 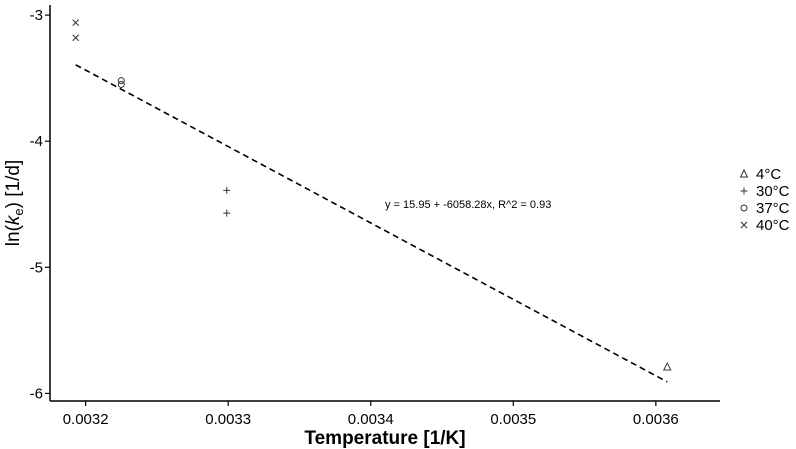 I want to click on data-point-triangle, so click(x=667, y=366).